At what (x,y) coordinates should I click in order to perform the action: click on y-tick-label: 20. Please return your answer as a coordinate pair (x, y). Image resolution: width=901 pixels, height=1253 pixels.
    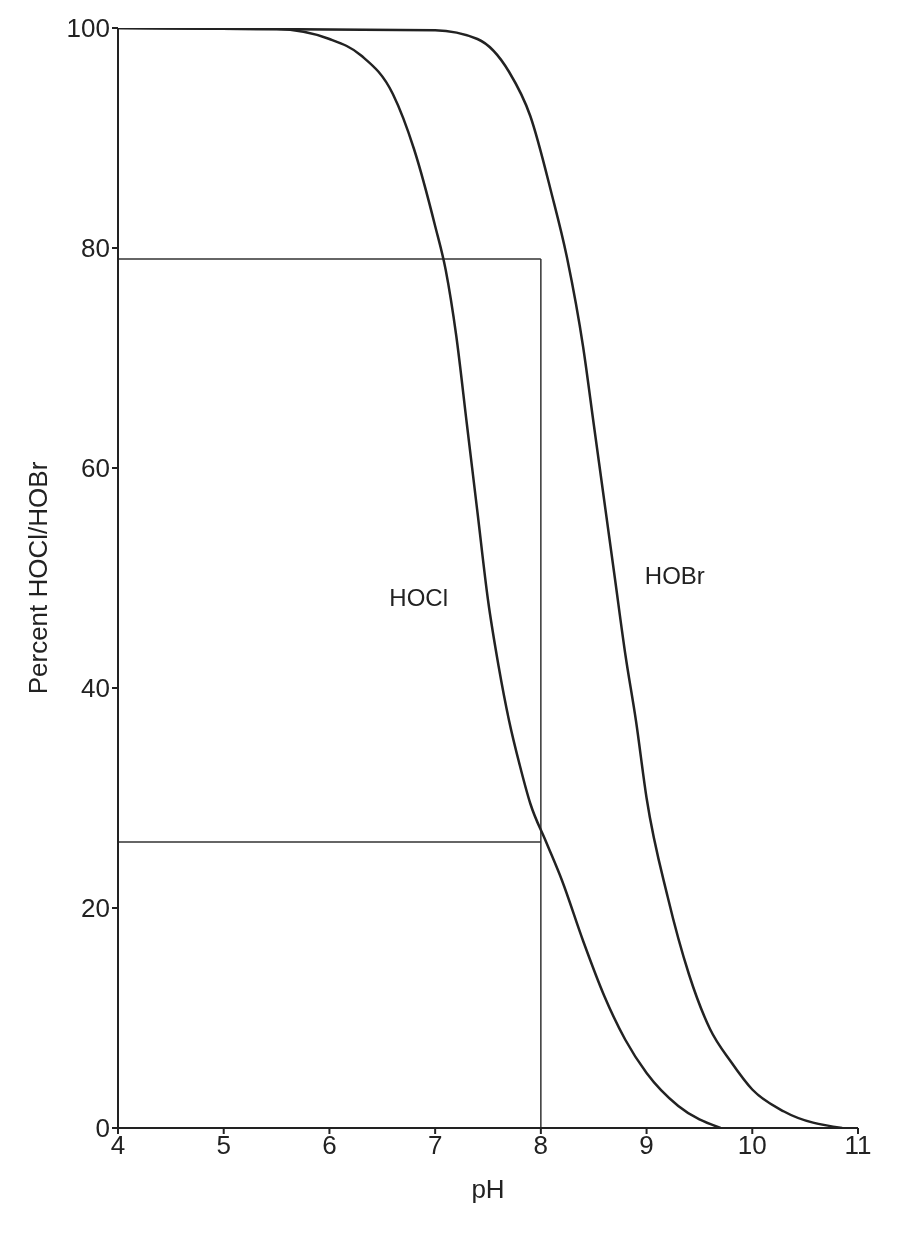
    Looking at the image, I should click on (95, 908).